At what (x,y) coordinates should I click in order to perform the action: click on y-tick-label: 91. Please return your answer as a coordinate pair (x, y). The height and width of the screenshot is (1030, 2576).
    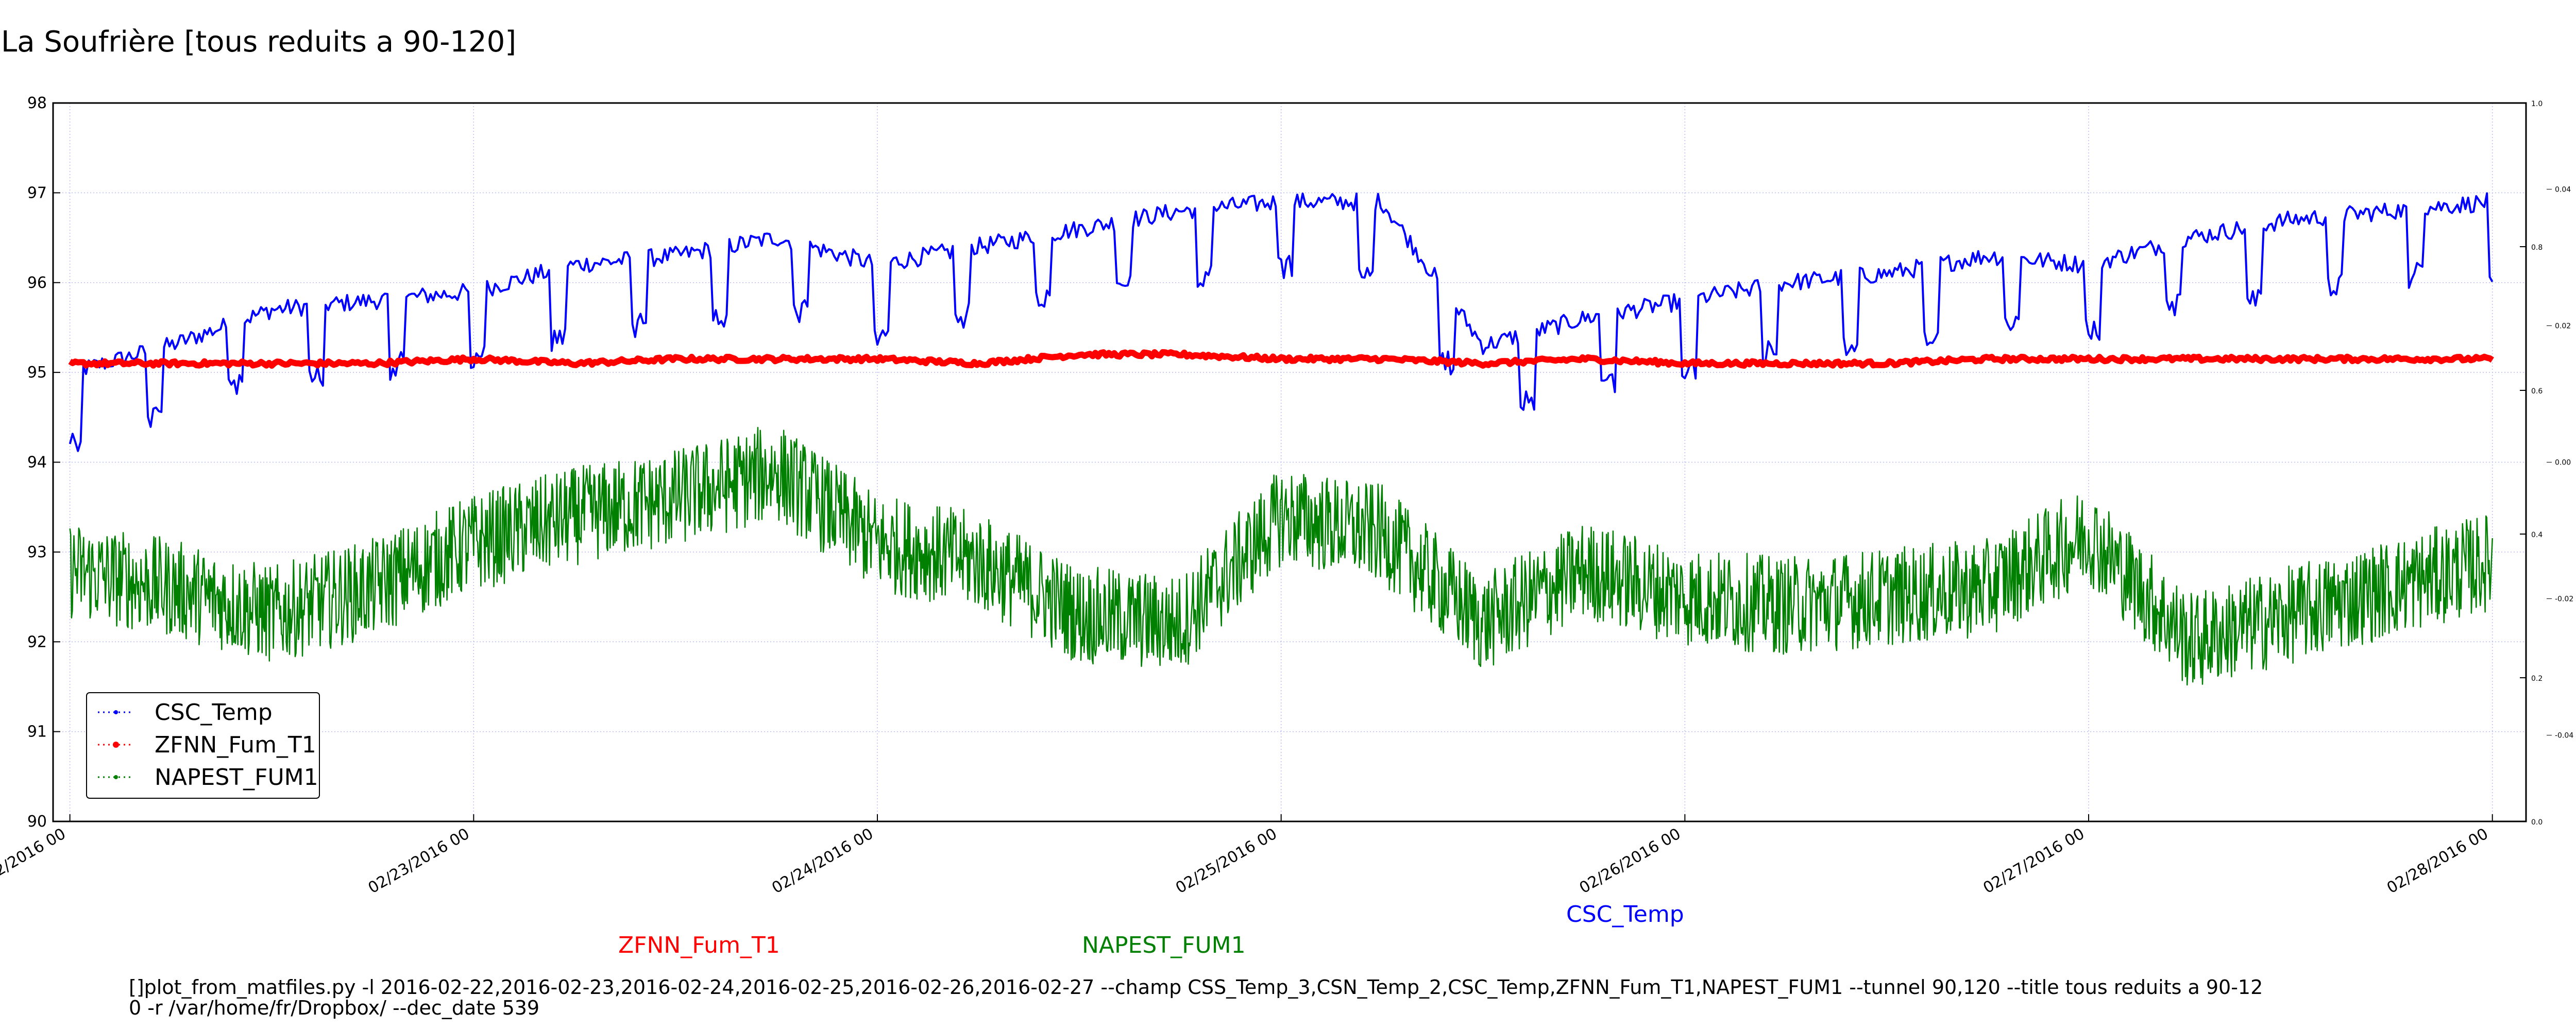
    Looking at the image, I should click on (37, 732).